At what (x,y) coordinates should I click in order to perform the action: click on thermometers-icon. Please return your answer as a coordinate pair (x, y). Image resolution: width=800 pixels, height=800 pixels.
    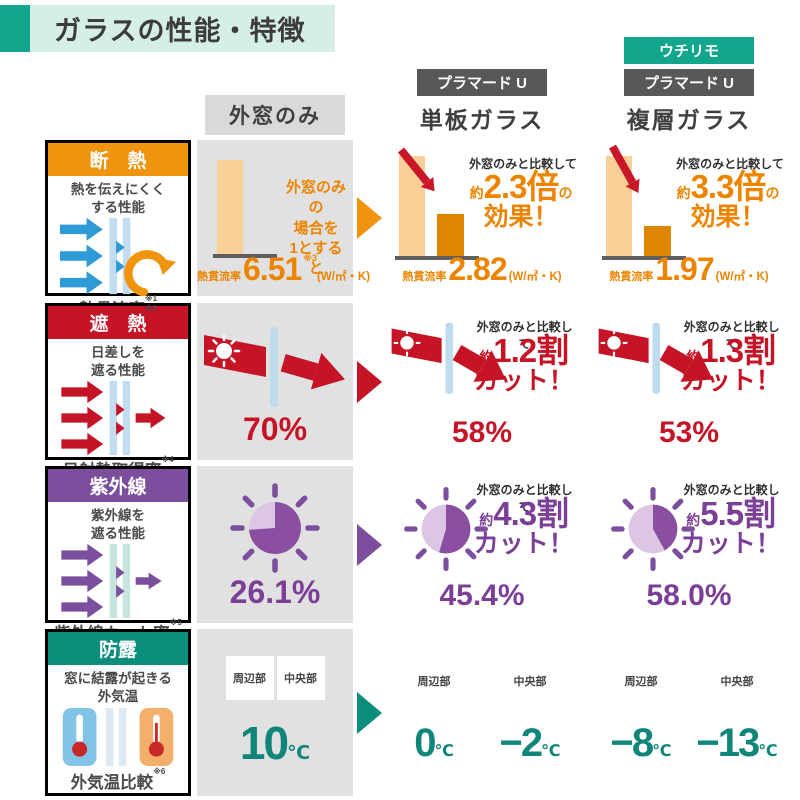
    Looking at the image, I should click on (118, 737).